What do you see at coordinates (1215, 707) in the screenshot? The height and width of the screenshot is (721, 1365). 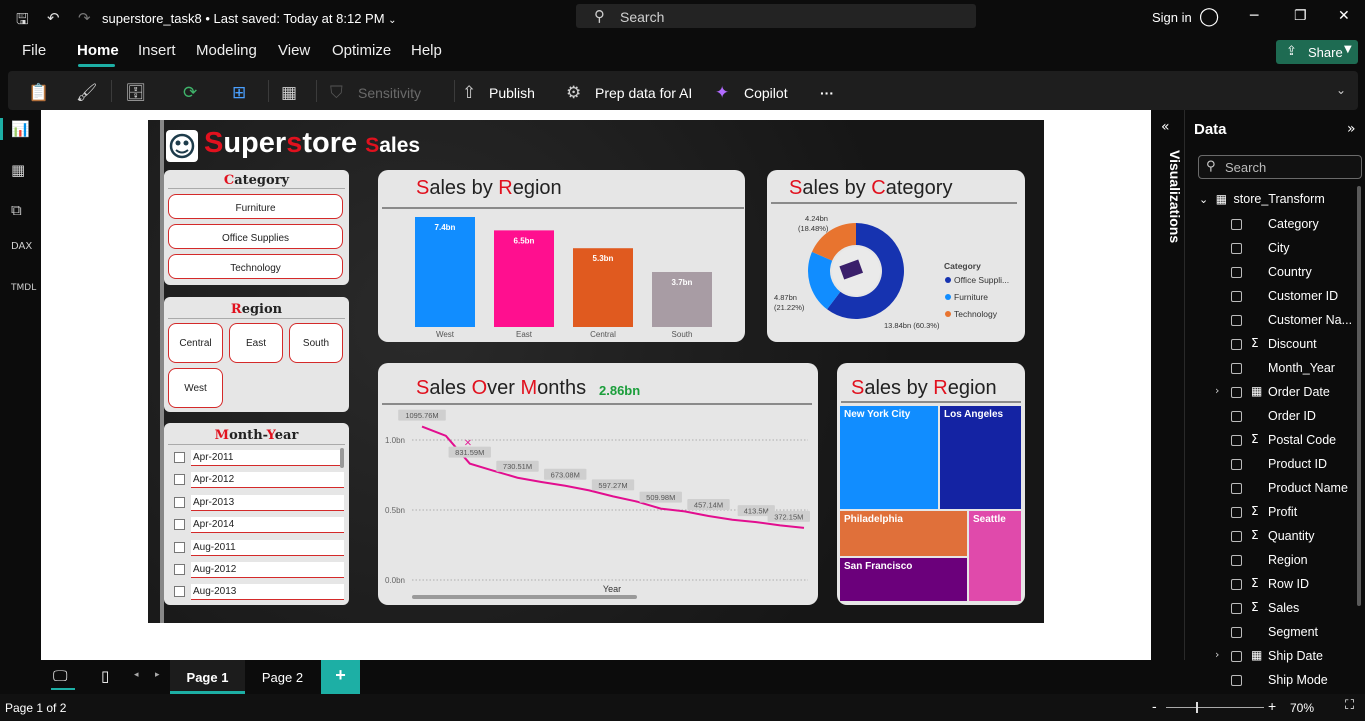 I see `zoom-slider` at bounding box center [1215, 707].